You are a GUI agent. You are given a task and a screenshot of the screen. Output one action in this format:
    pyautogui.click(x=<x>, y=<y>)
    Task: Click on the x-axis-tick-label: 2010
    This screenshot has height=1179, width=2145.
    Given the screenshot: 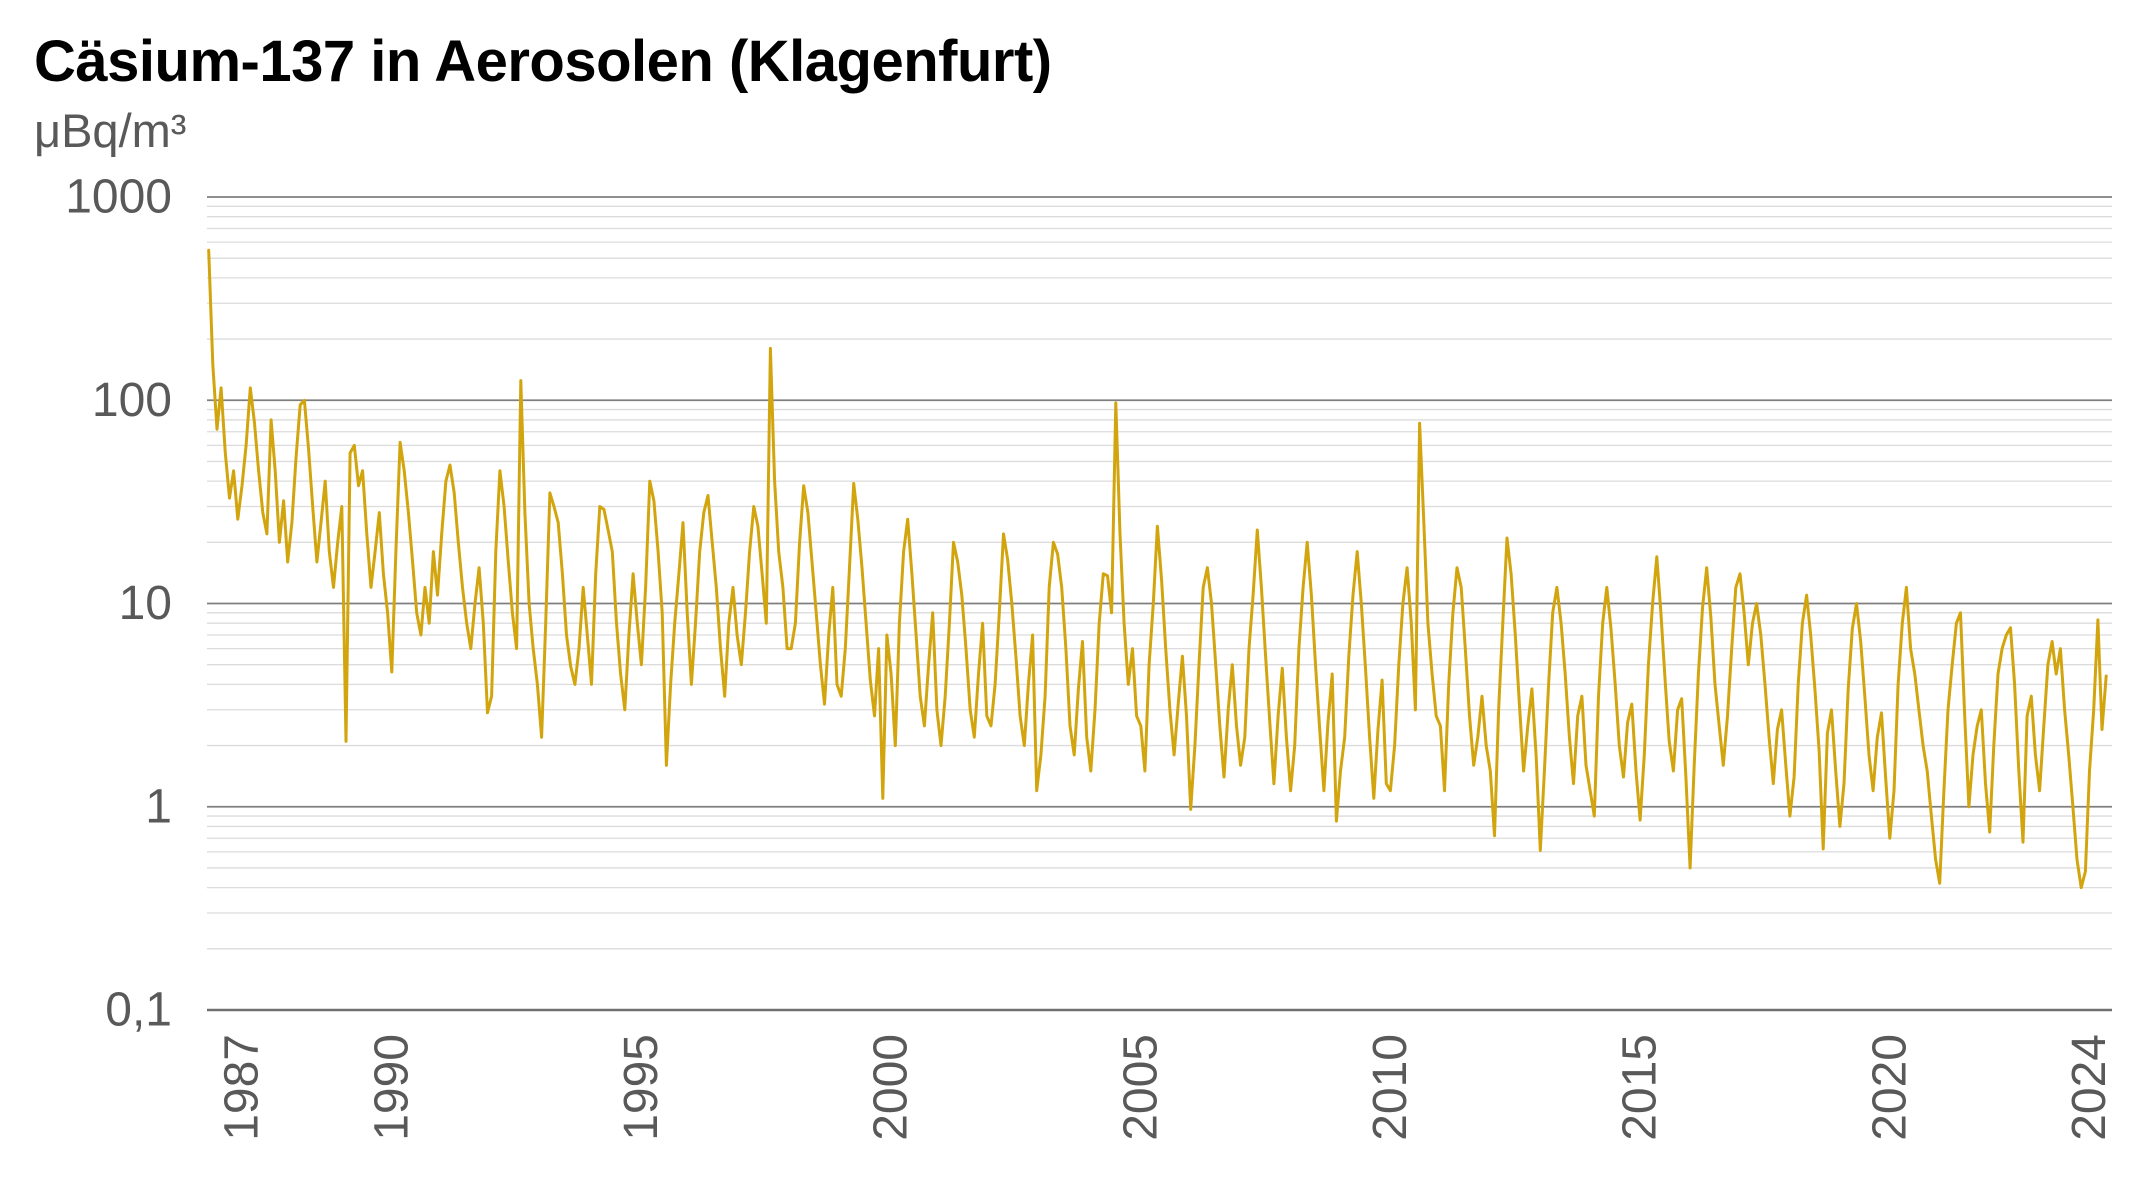 What is the action you would take?
    pyautogui.click(x=1390, y=1087)
    